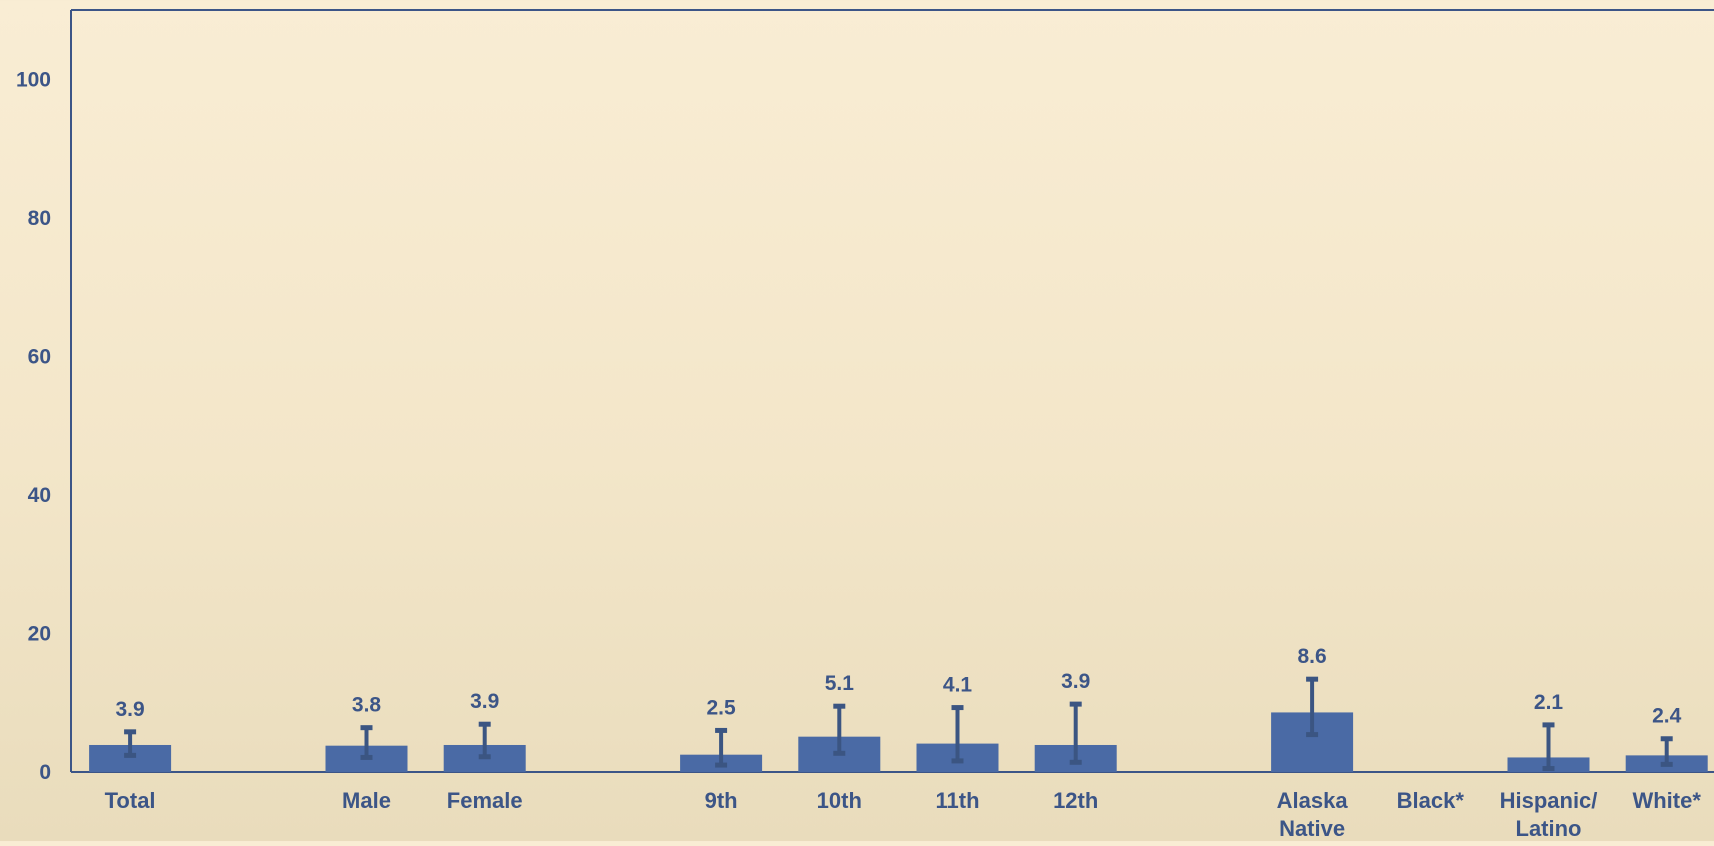 The height and width of the screenshot is (846, 1714). I want to click on y-tick-label: 40, so click(39, 495).